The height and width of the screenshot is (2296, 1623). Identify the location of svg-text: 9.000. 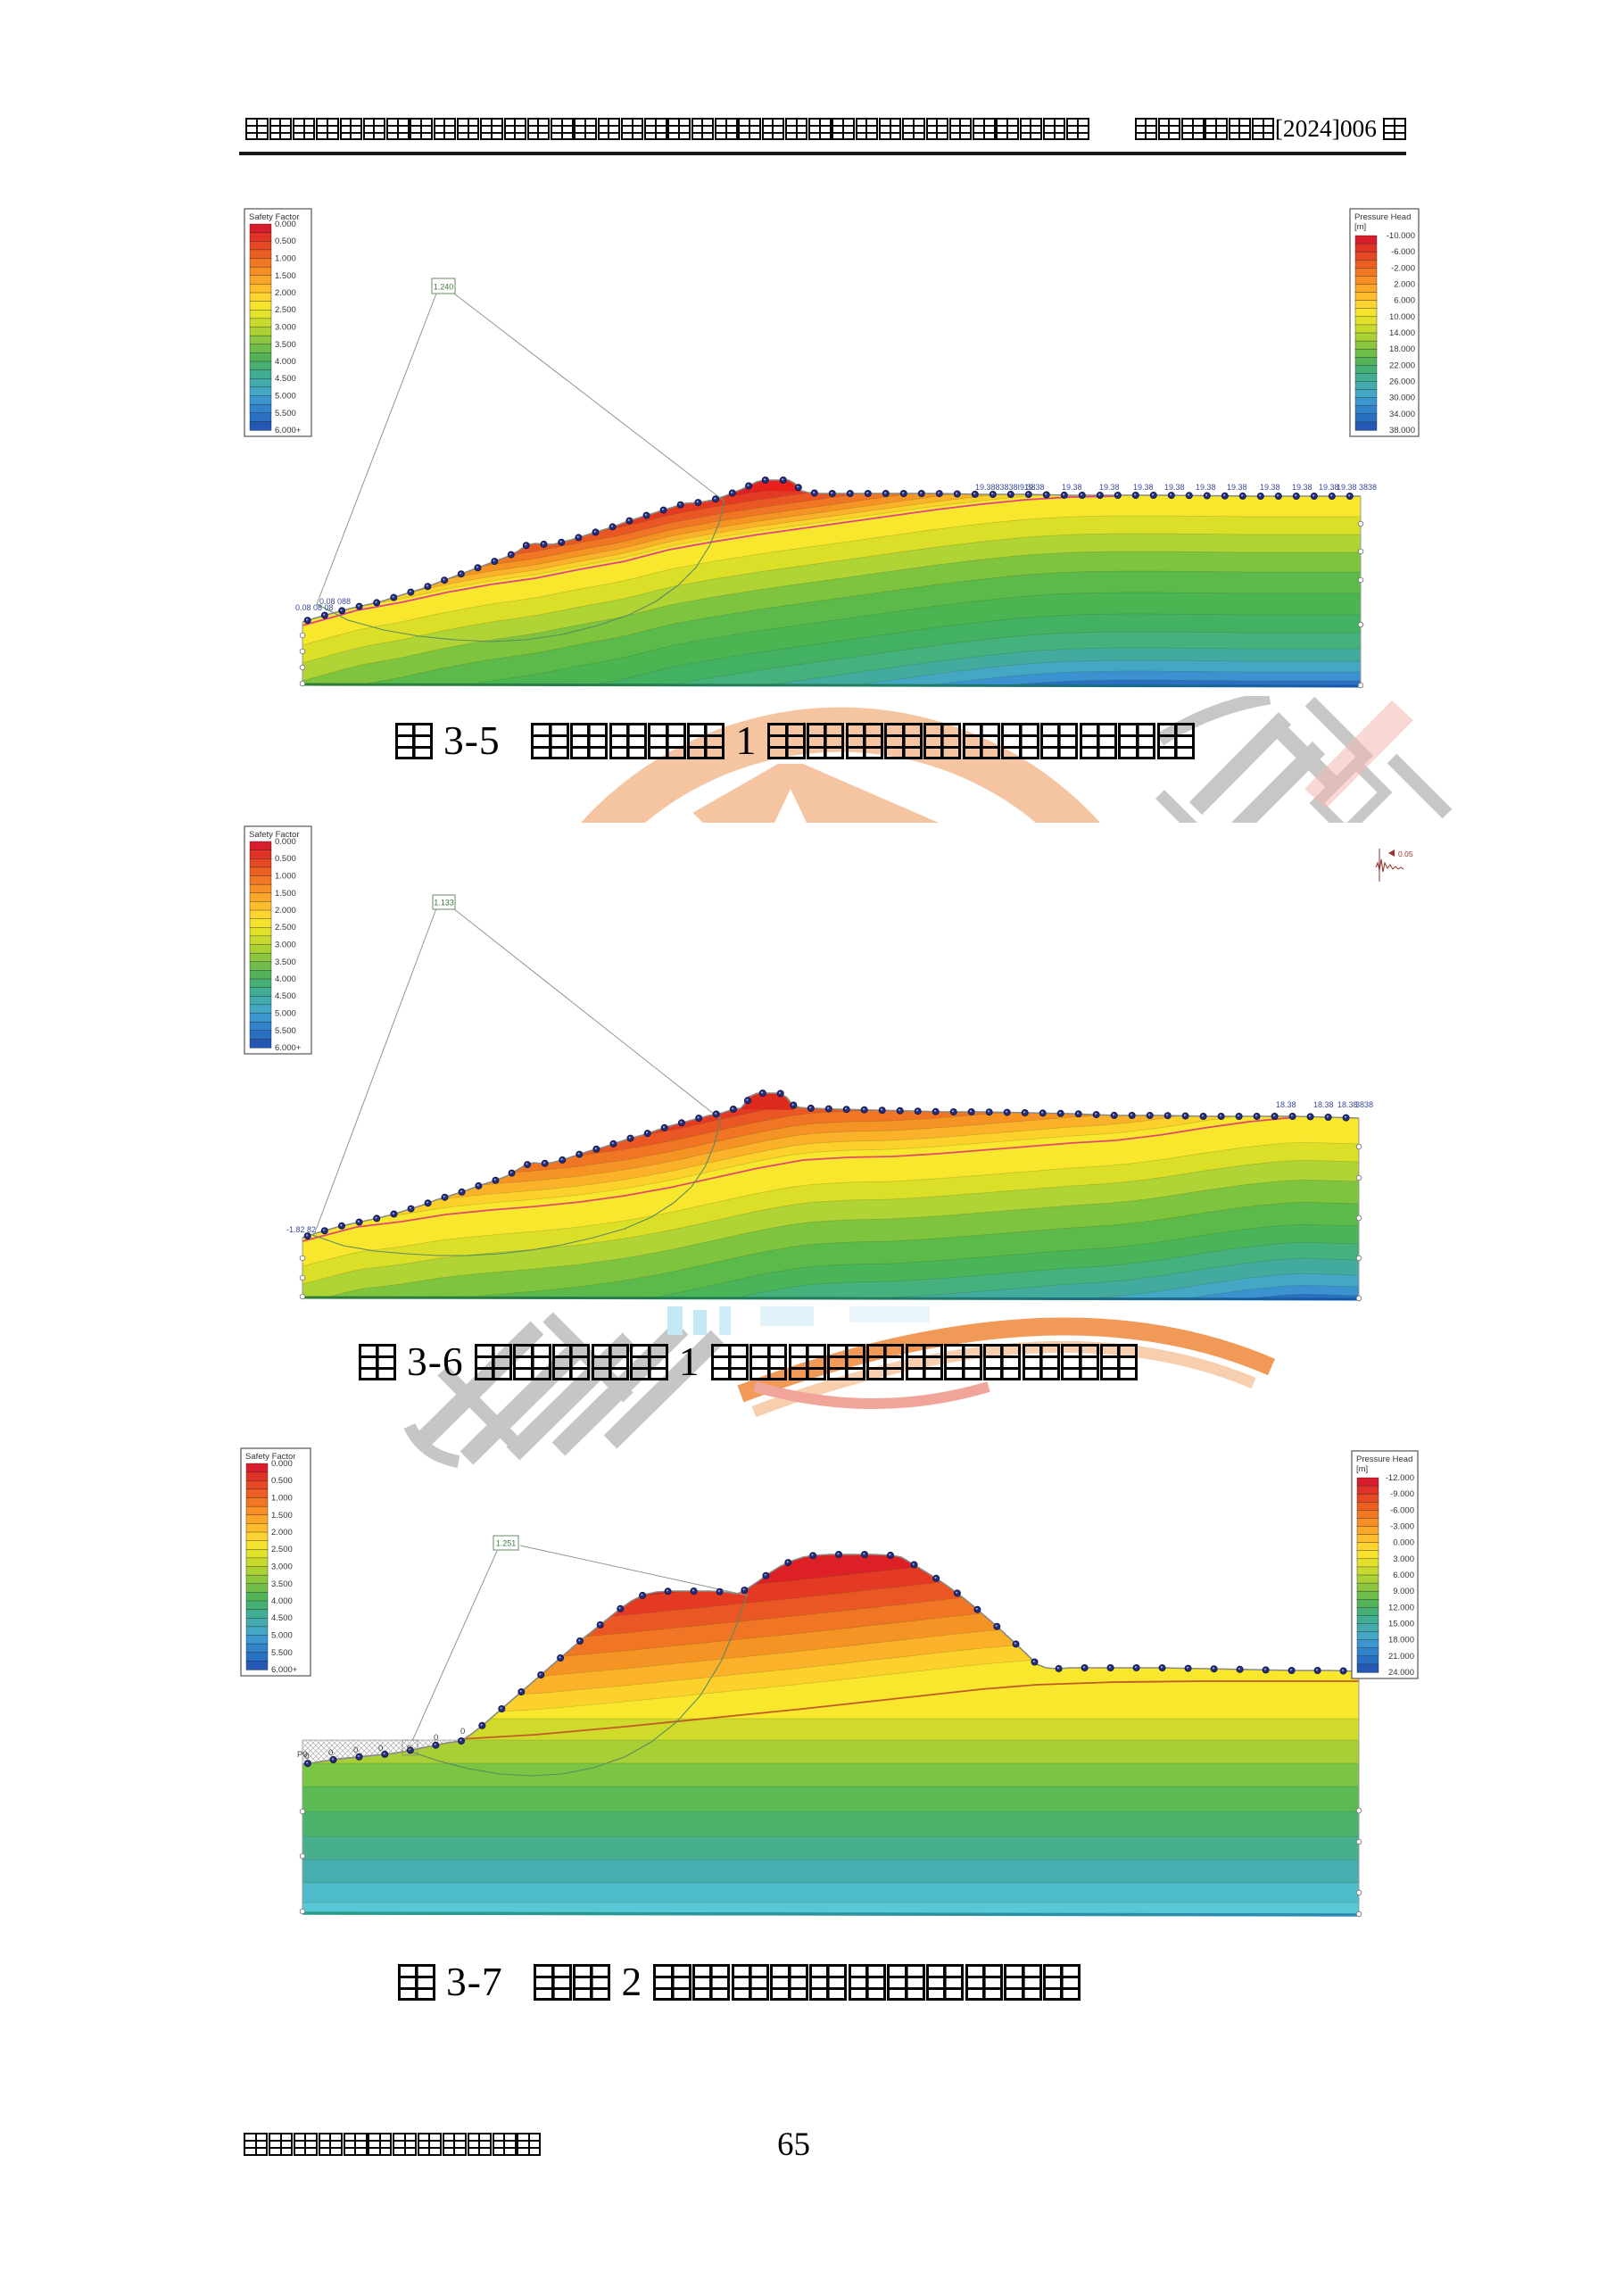
(1403, 1592).